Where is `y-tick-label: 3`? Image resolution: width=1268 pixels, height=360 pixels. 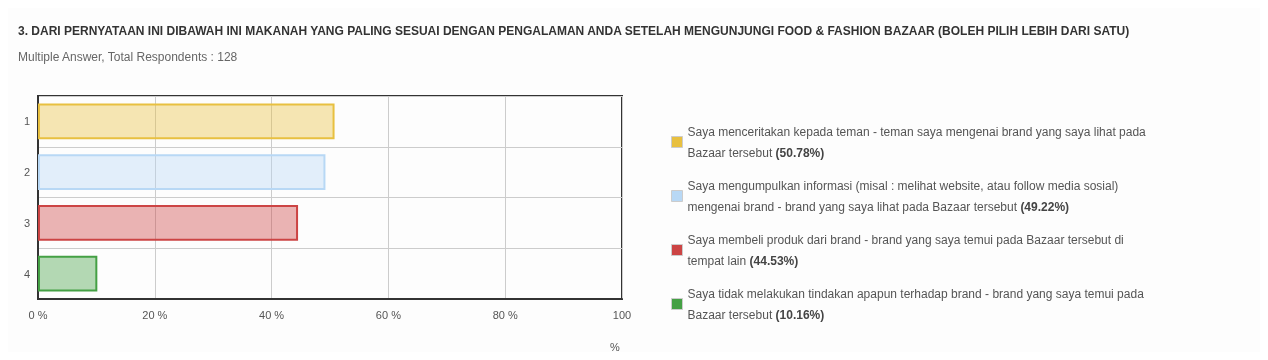 y-tick-label: 3 is located at coordinates (26, 222).